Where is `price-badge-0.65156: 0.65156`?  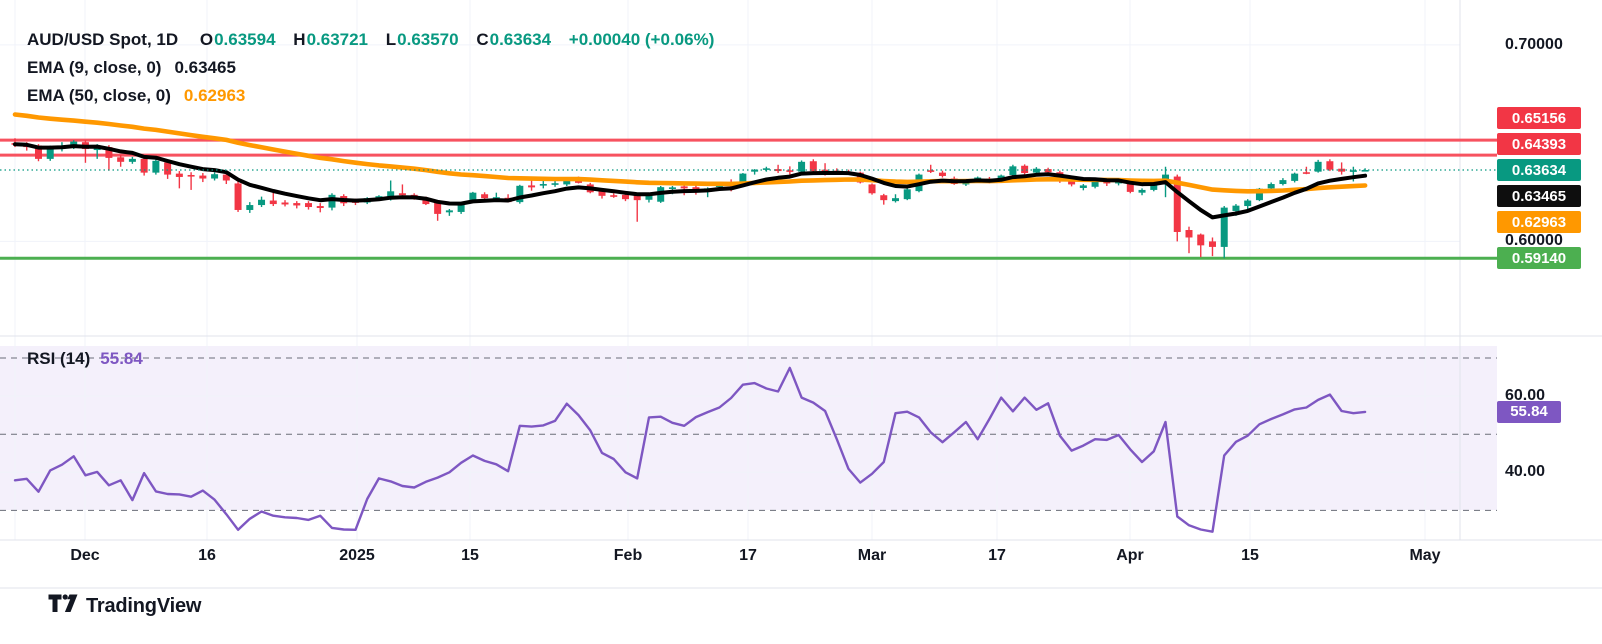
price-badge-0.65156: 0.65156 is located at coordinates (1539, 118).